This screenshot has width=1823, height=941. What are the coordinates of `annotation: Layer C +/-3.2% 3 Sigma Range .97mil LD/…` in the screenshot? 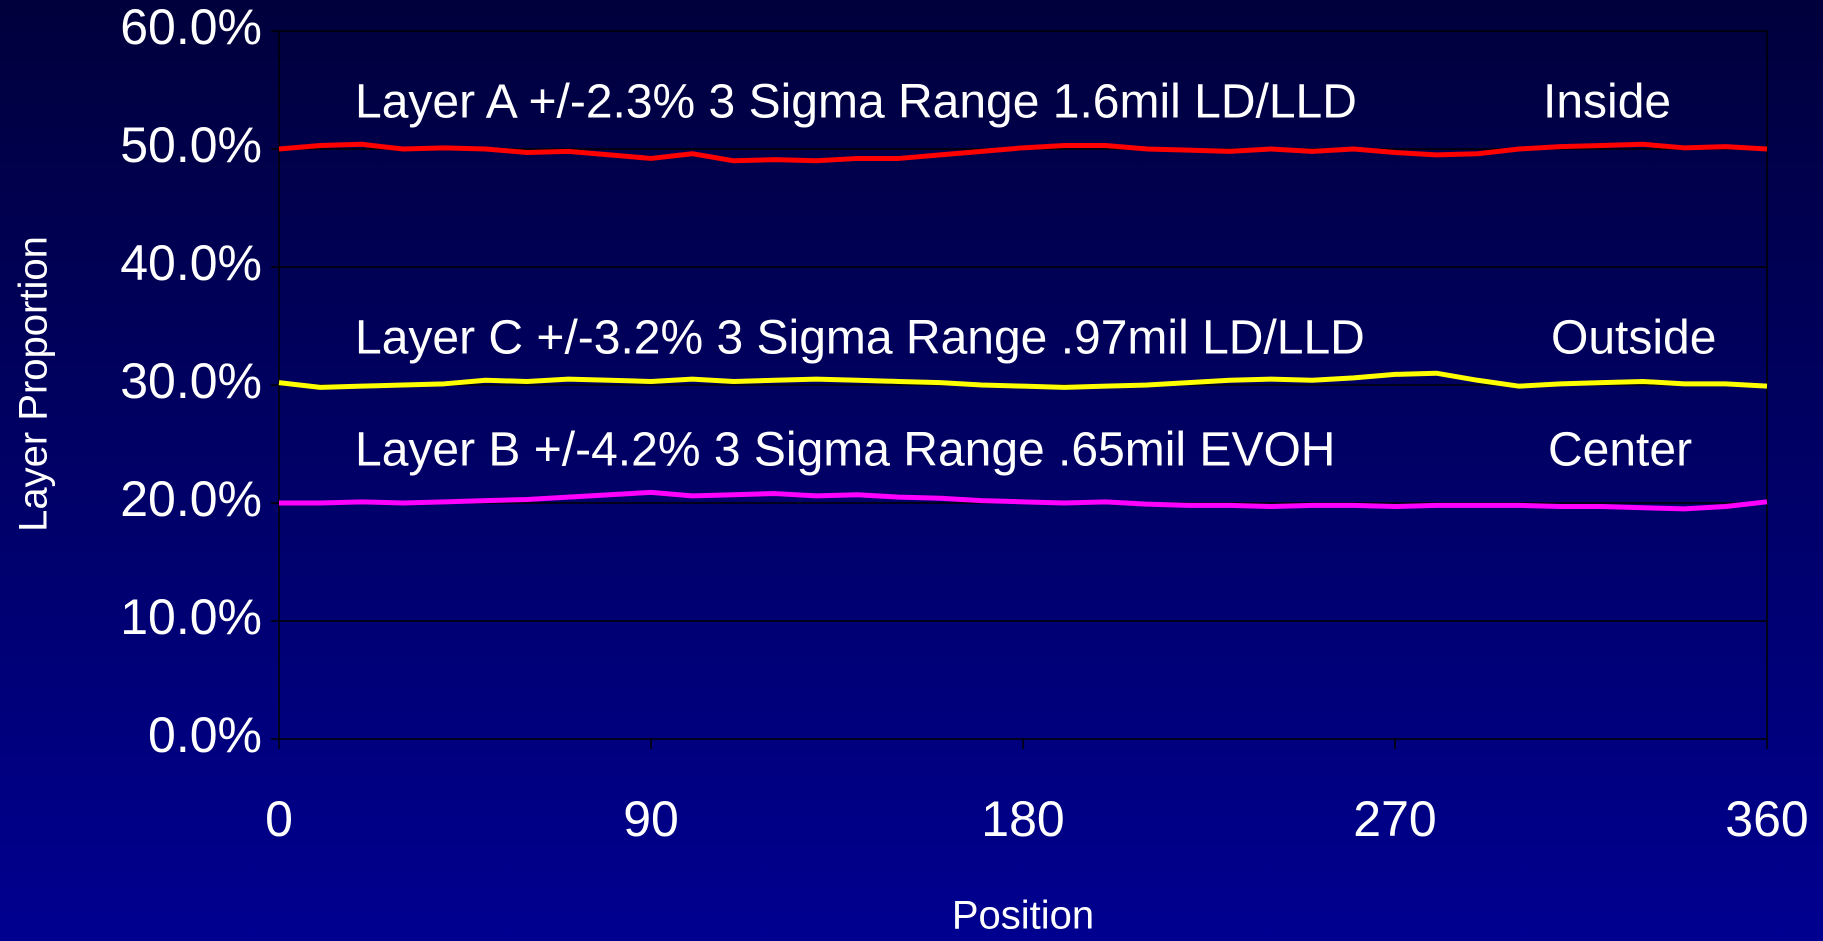 It's located at (860, 338).